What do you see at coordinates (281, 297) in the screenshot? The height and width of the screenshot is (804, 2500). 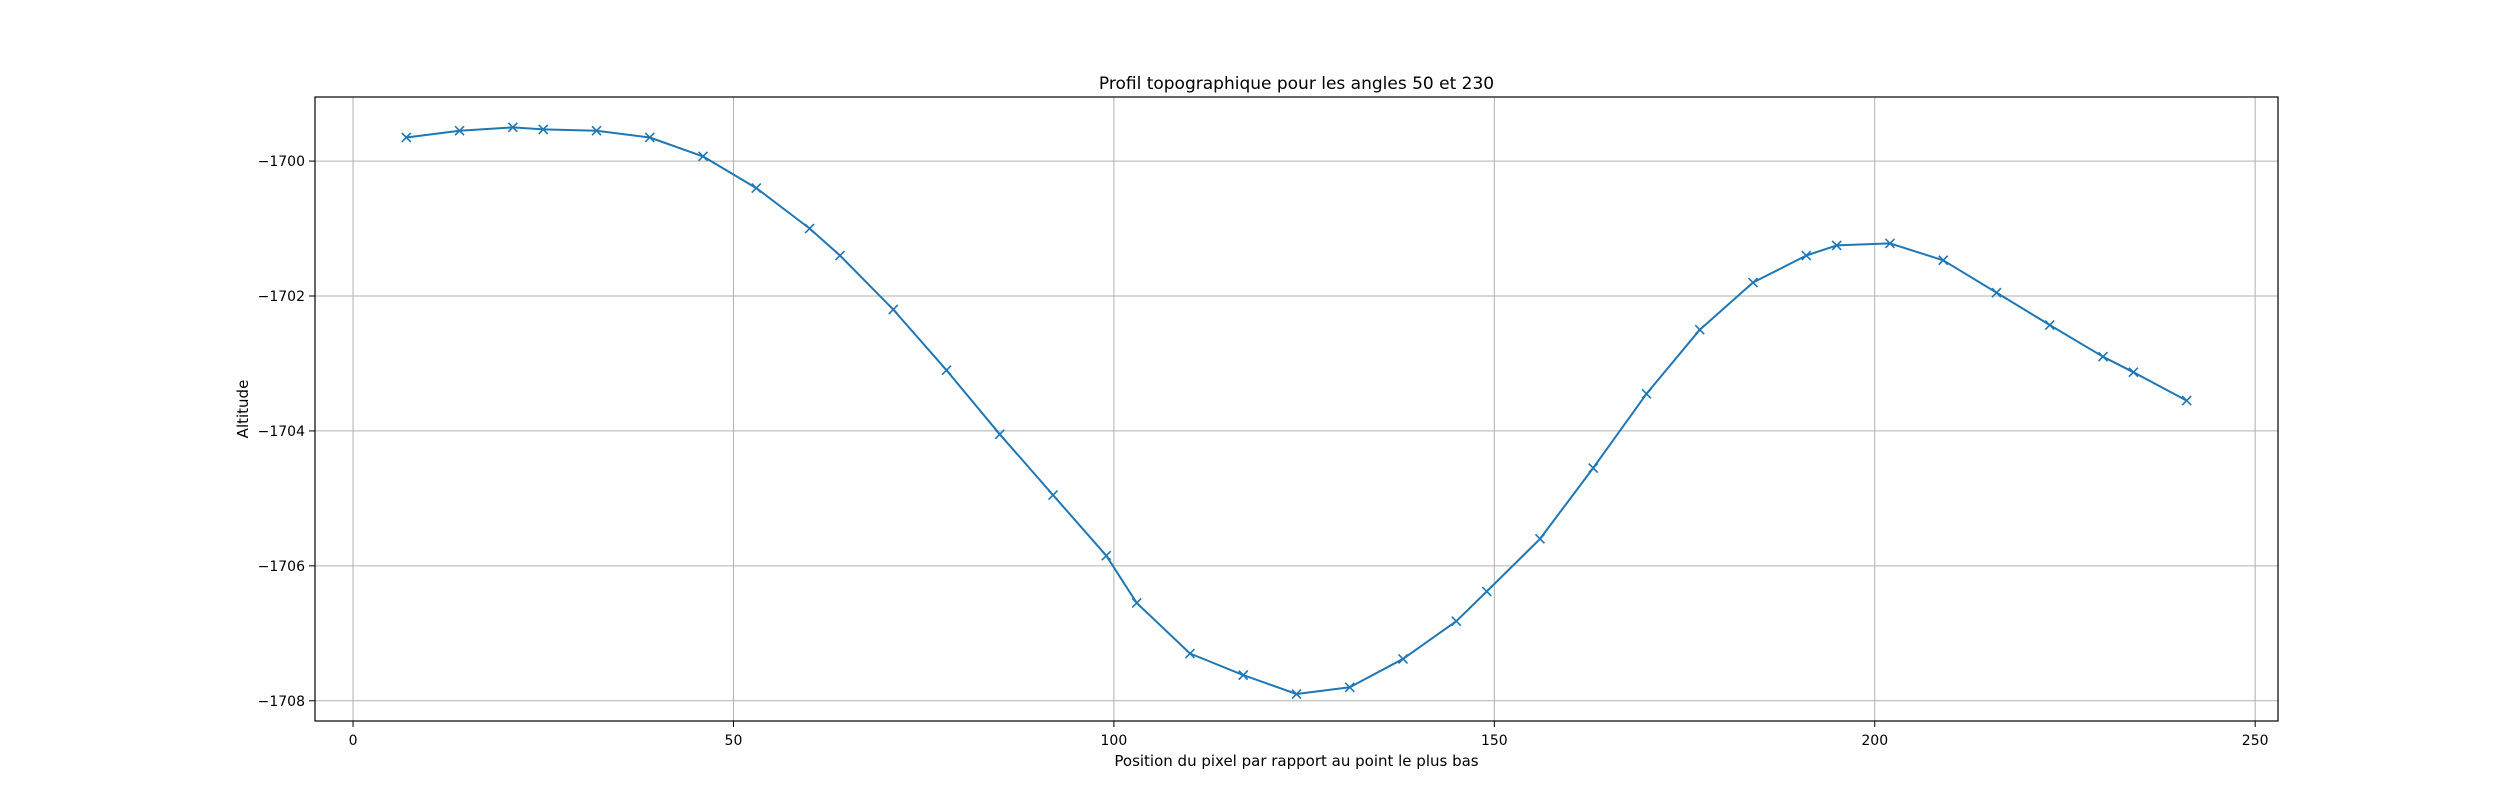 I see `y-tick-label: −1702` at bounding box center [281, 297].